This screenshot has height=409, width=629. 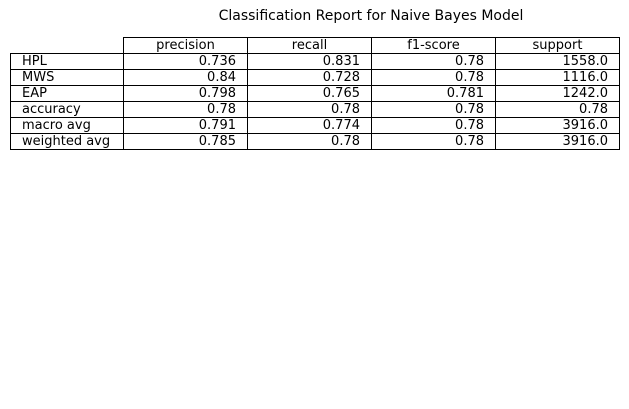 I want to click on table-cell: 0.781, so click(x=433, y=93).